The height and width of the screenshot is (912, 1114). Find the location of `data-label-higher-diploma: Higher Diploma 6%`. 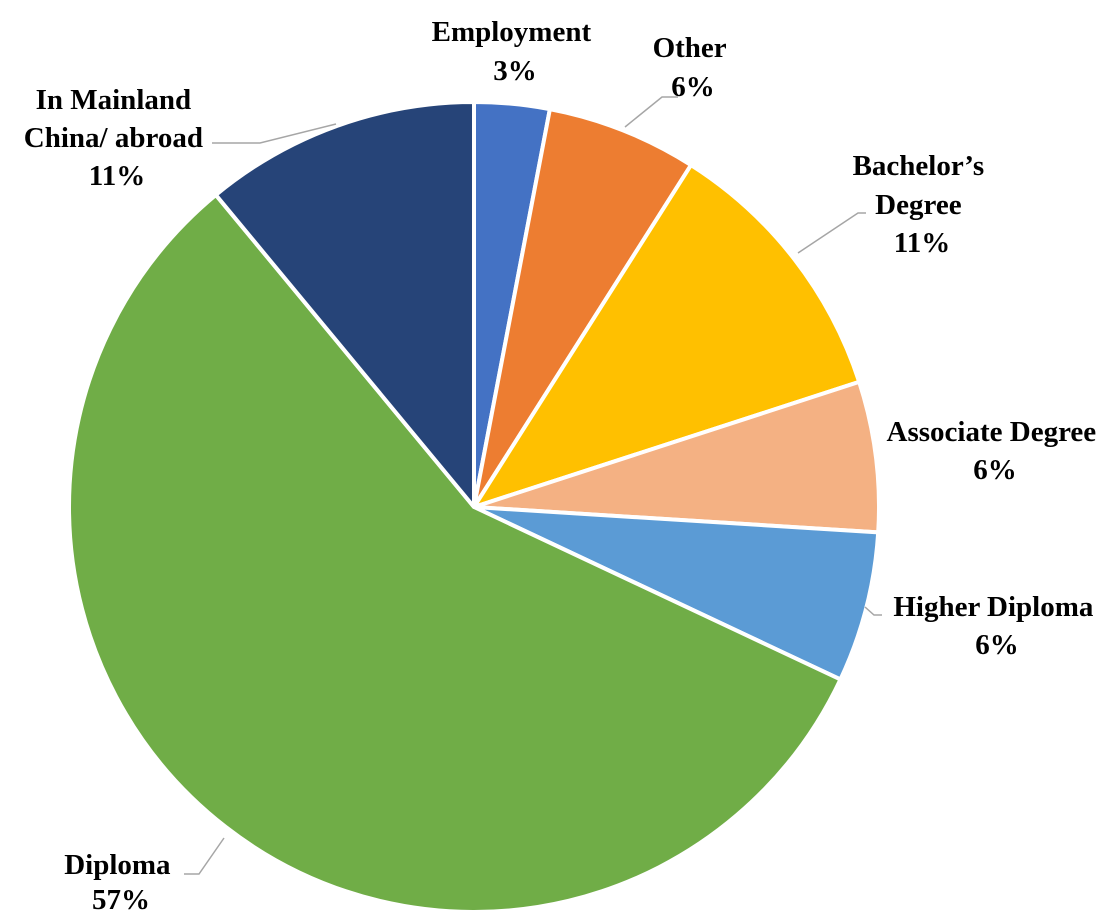

data-label-higher-diploma: Higher Diploma 6% is located at coordinates (996, 626).